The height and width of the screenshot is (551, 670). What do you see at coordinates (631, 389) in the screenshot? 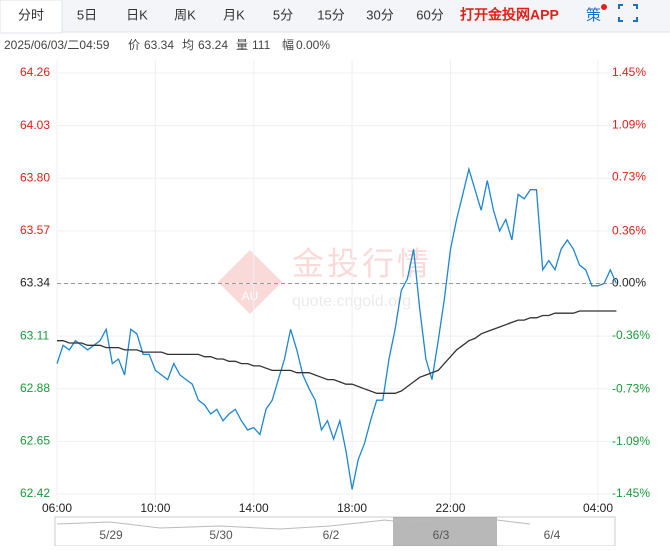
I see `y2-tick-label: -0.73%` at bounding box center [631, 389].